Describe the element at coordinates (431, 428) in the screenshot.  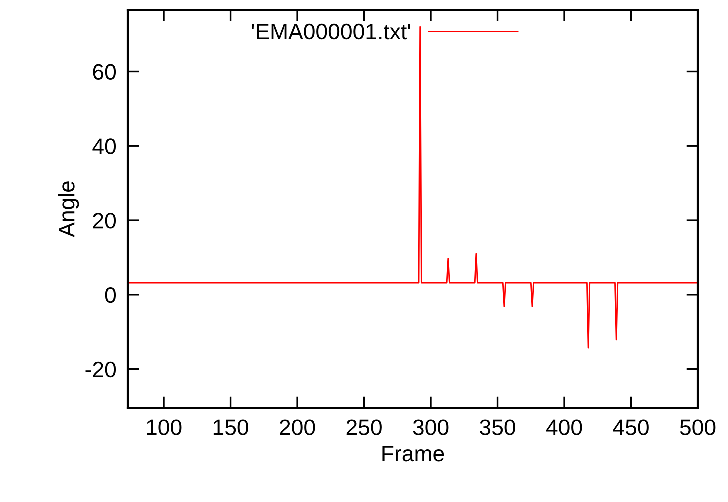
I see `x-tick-label: 300` at that location.